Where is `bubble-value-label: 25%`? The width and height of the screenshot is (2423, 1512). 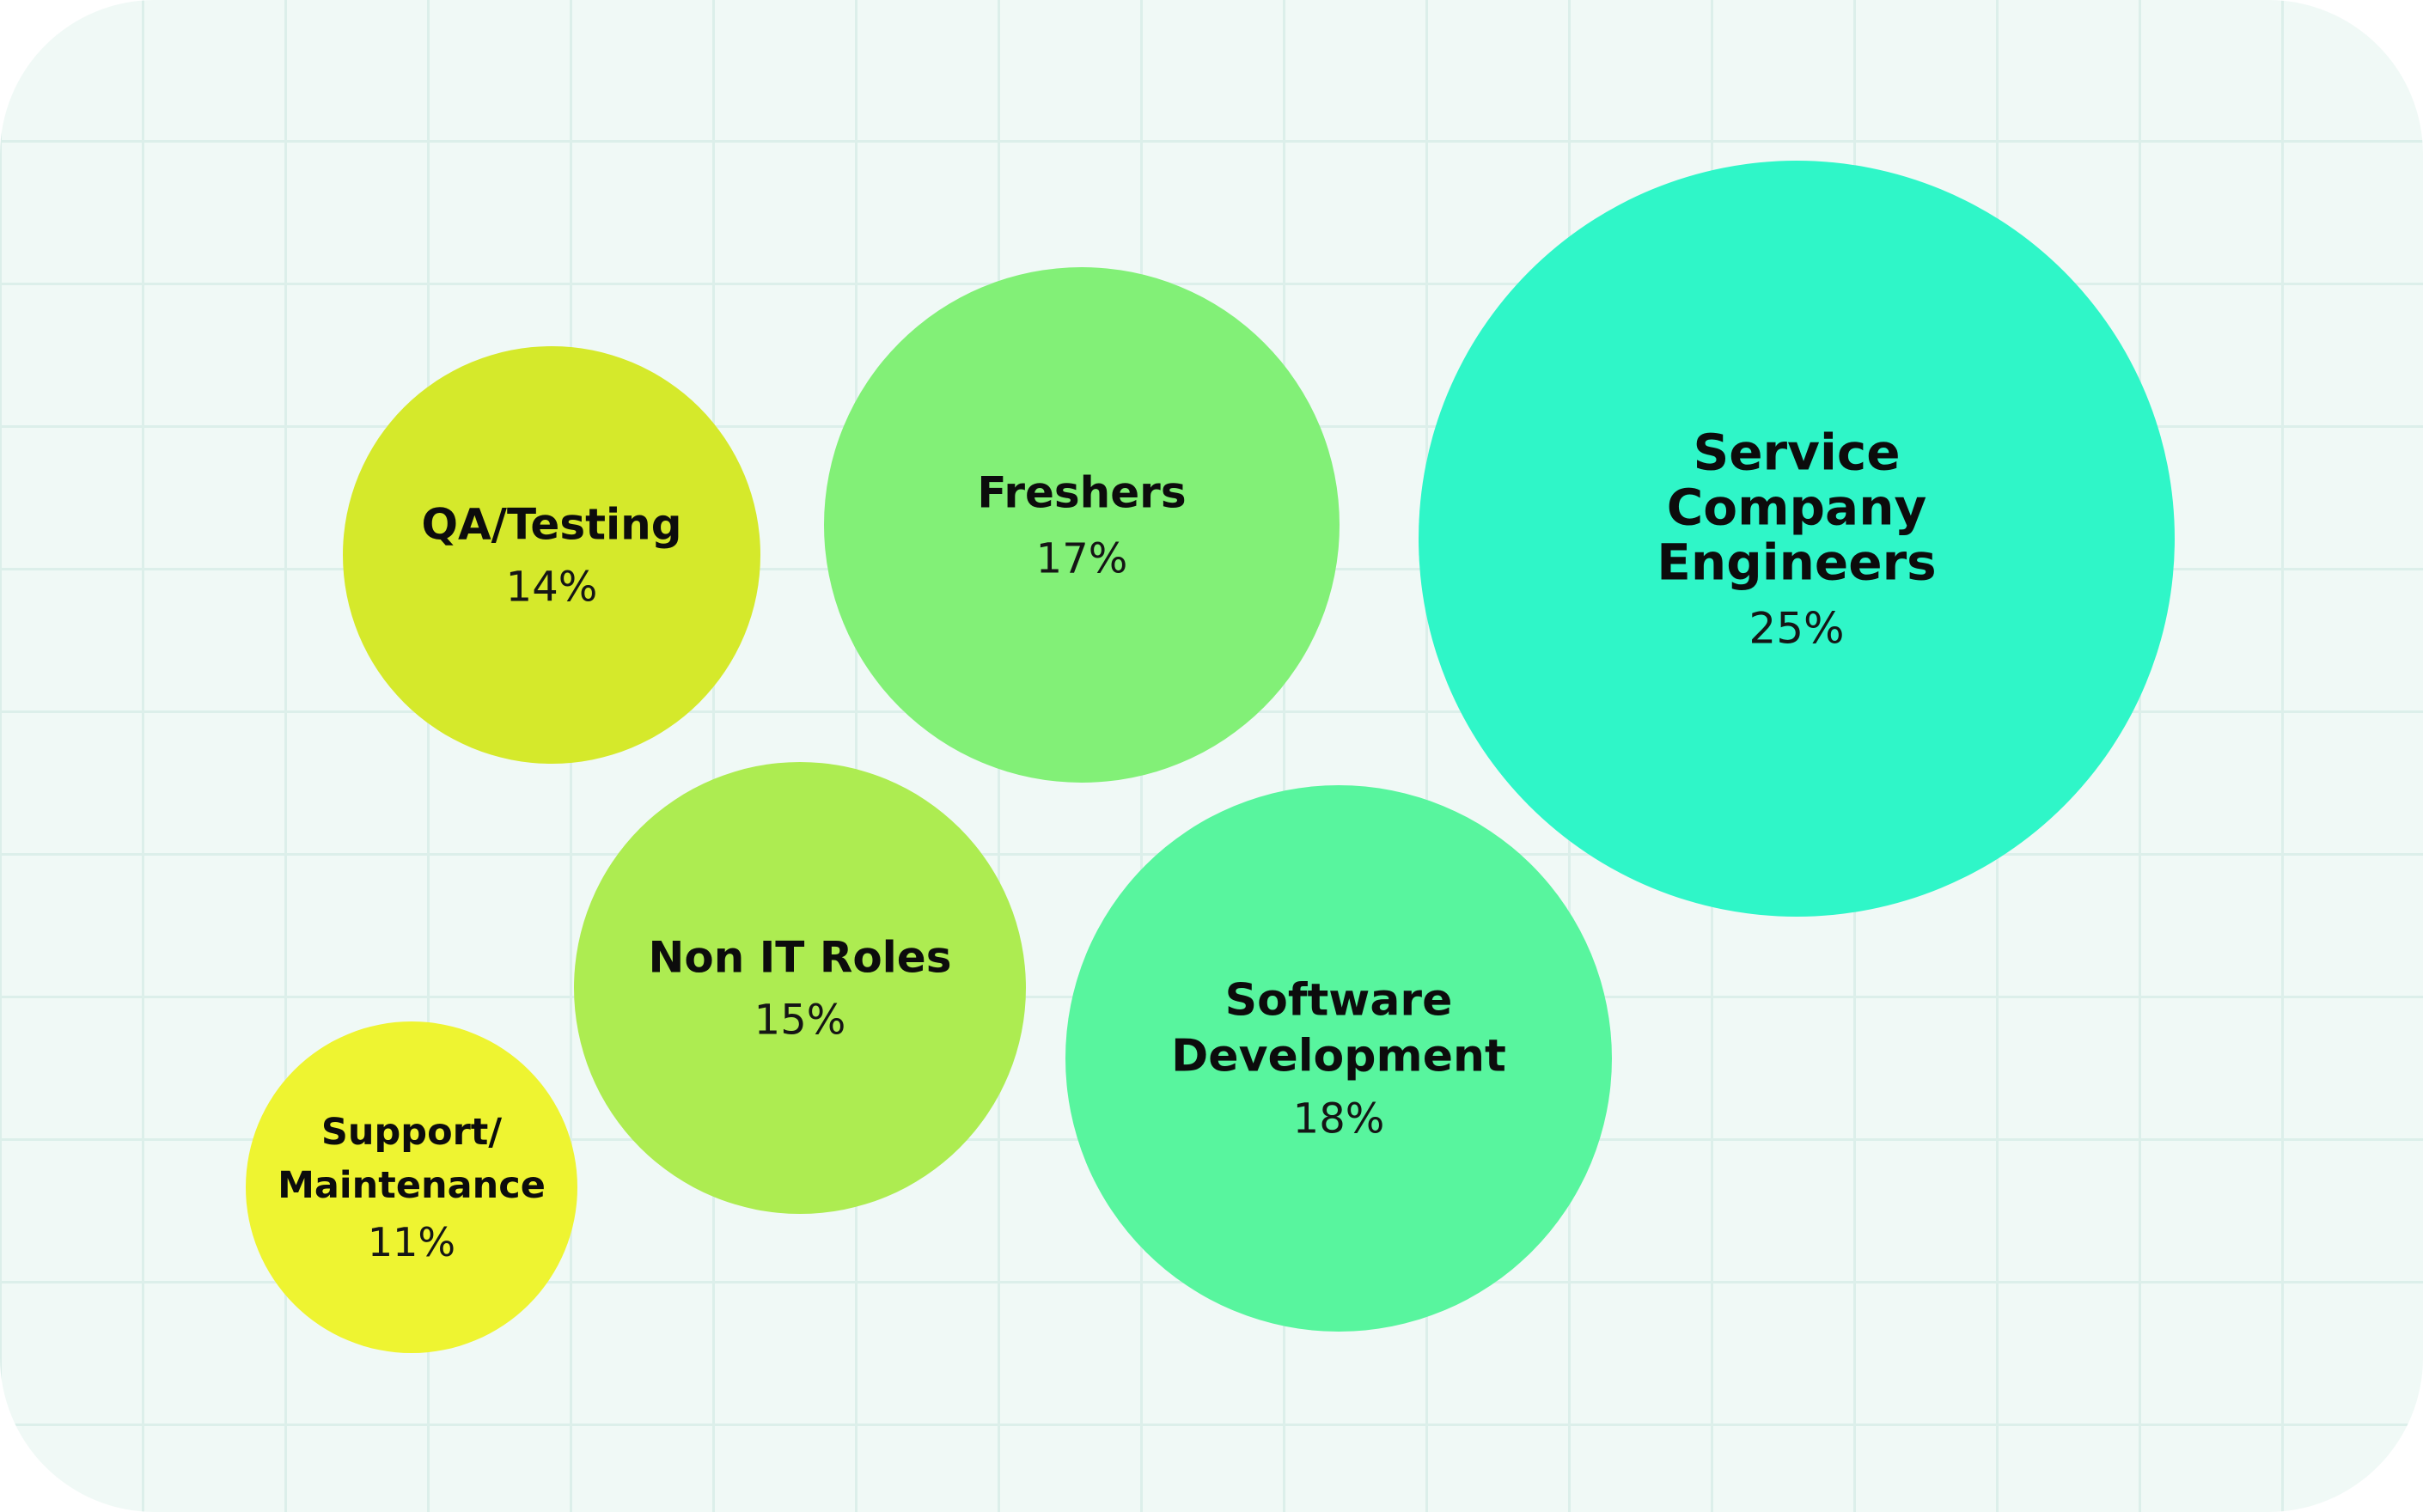 bubble-value-label: 25% is located at coordinates (1797, 628).